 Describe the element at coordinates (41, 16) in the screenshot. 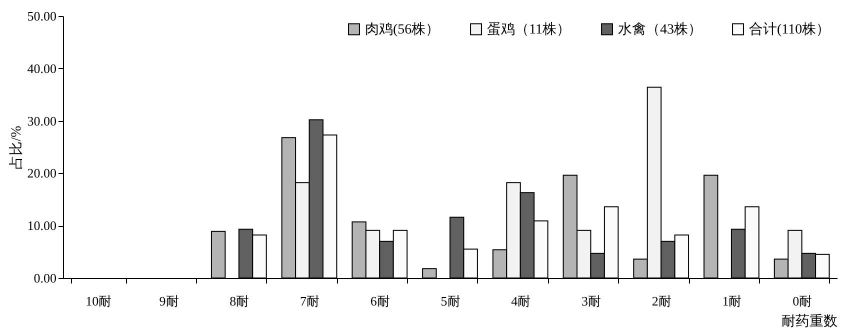

I see `y-tick-label: 50.00` at that location.